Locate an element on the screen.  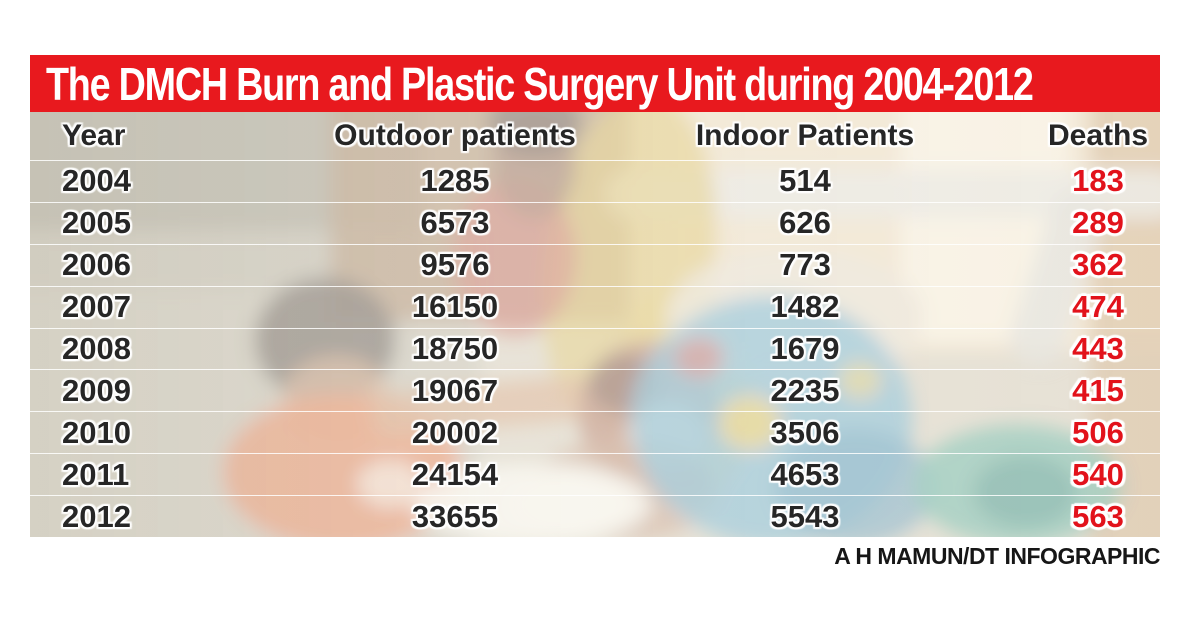
year-cell: 2004 is located at coordinates (96, 181).